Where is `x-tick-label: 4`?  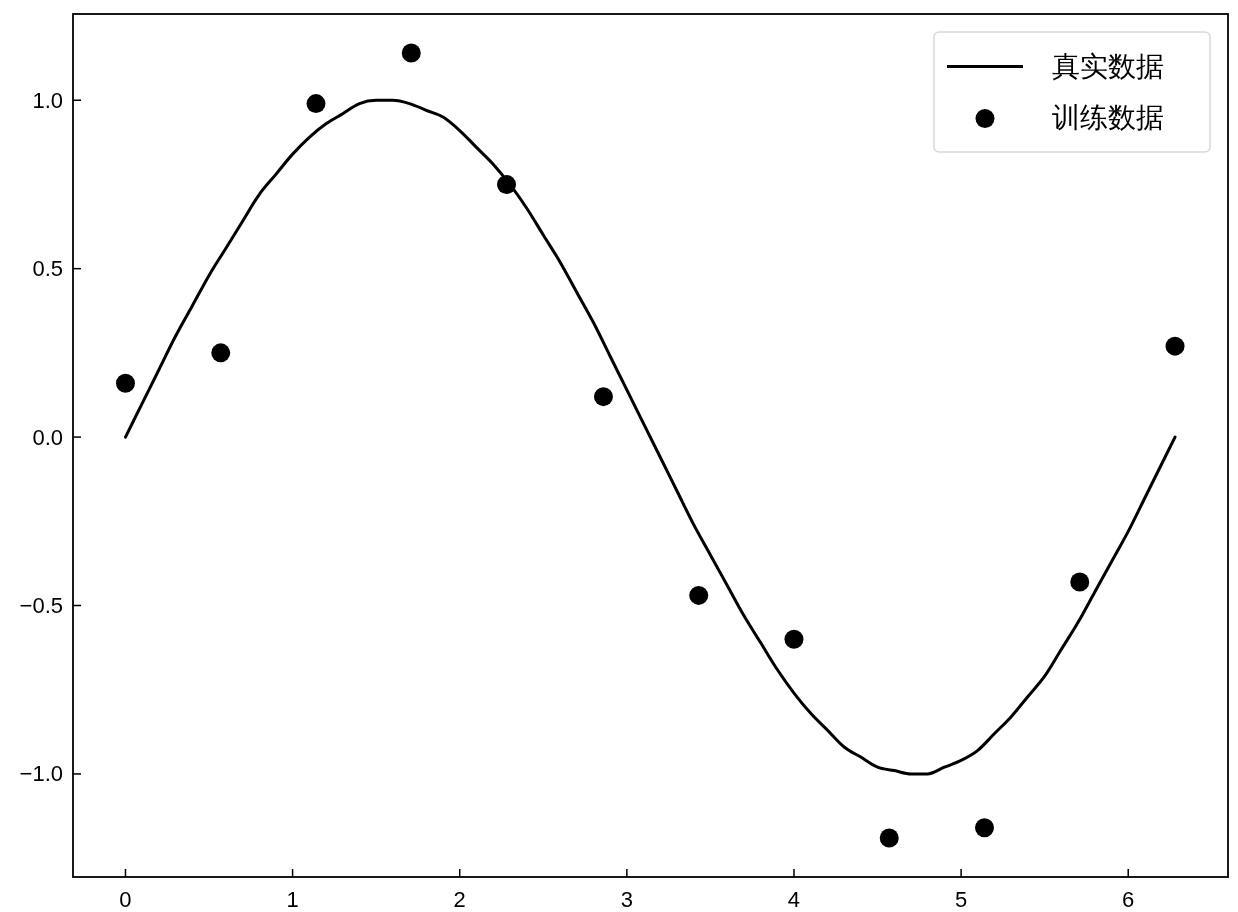
x-tick-label: 4 is located at coordinates (794, 899).